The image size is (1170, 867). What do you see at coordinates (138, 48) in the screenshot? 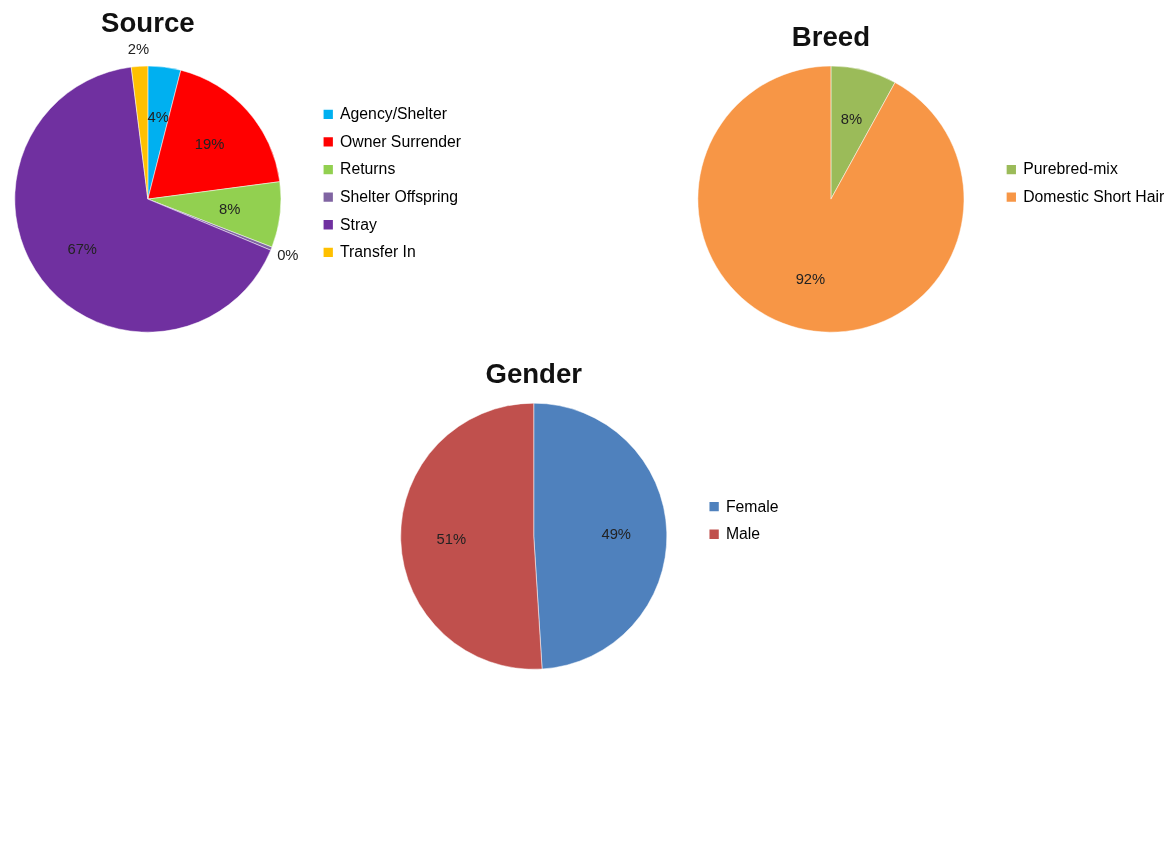
I see `data-label: 2%` at bounding box center [138, 48].